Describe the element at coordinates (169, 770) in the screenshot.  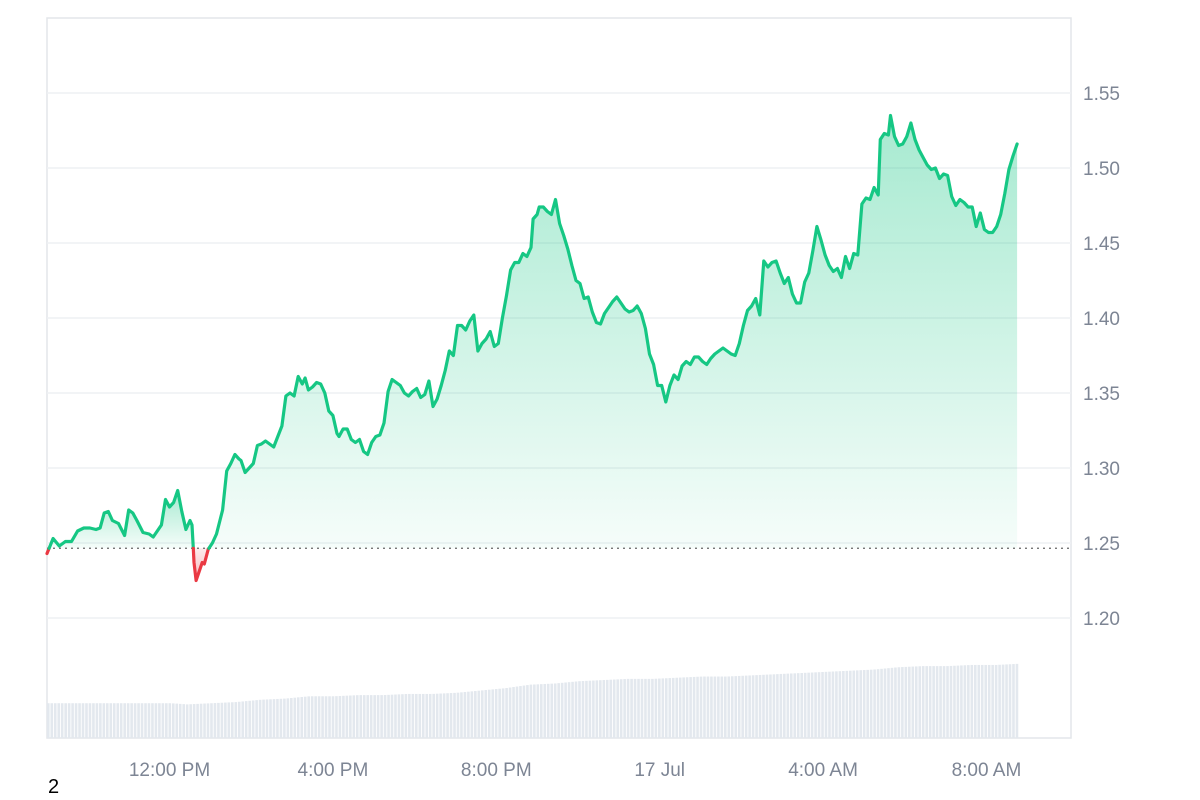
I see `x-tick-label: 12:00 PM` at that location.